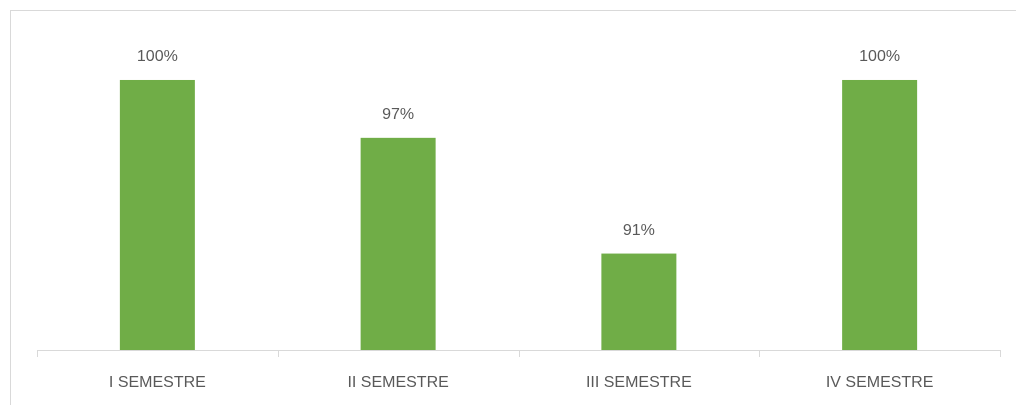  What do you see at coordinates (398, 114) in the screenshot?
I see `data-label: 97%` at bounding box center [398, 114].